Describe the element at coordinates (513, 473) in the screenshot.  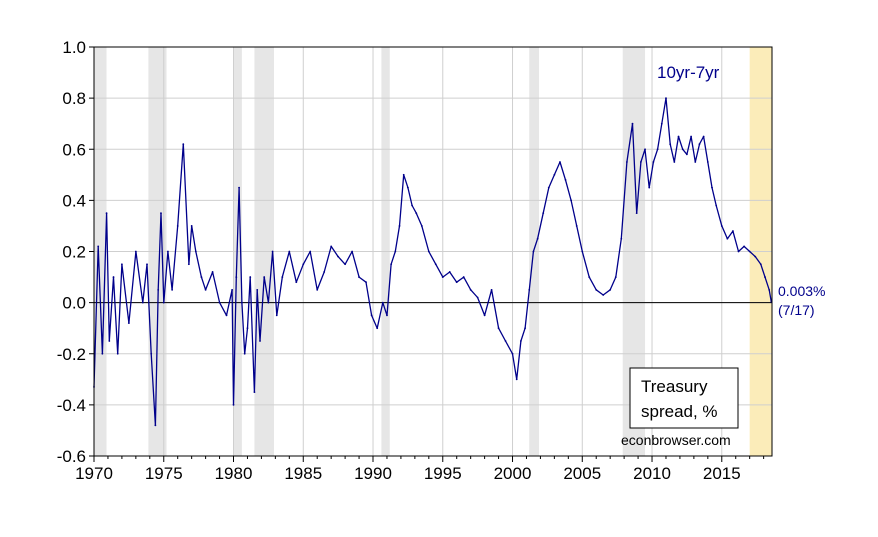
I see `x-tick-label: 2000` at that location.